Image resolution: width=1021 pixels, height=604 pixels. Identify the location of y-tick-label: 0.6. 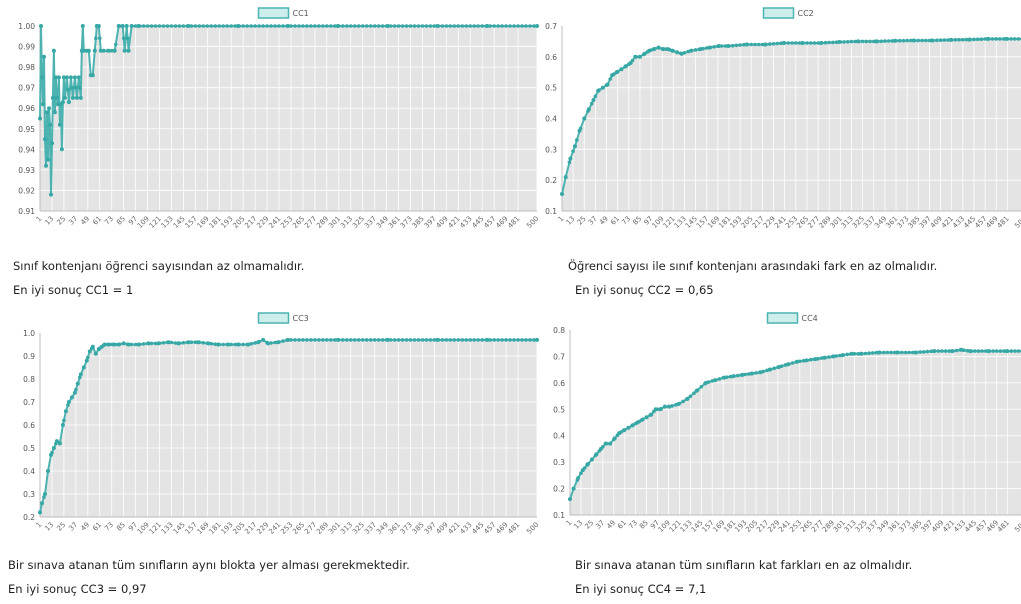
(559, 383).